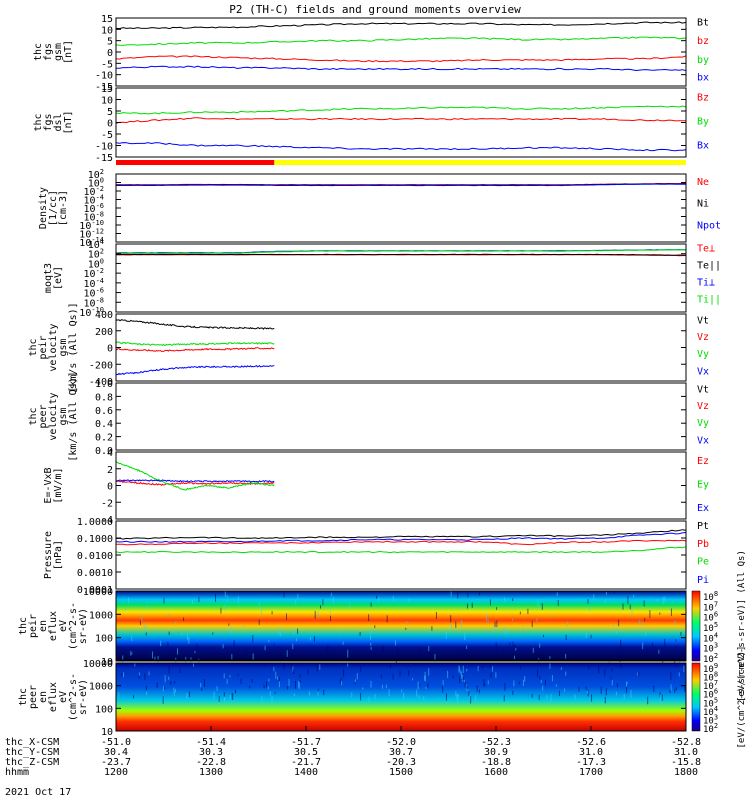 This screenshot has width=750, height=804. Describe the element at coordinates (306, 742) in the screenshot. I see `axis-row-value: -51.7` at that location.